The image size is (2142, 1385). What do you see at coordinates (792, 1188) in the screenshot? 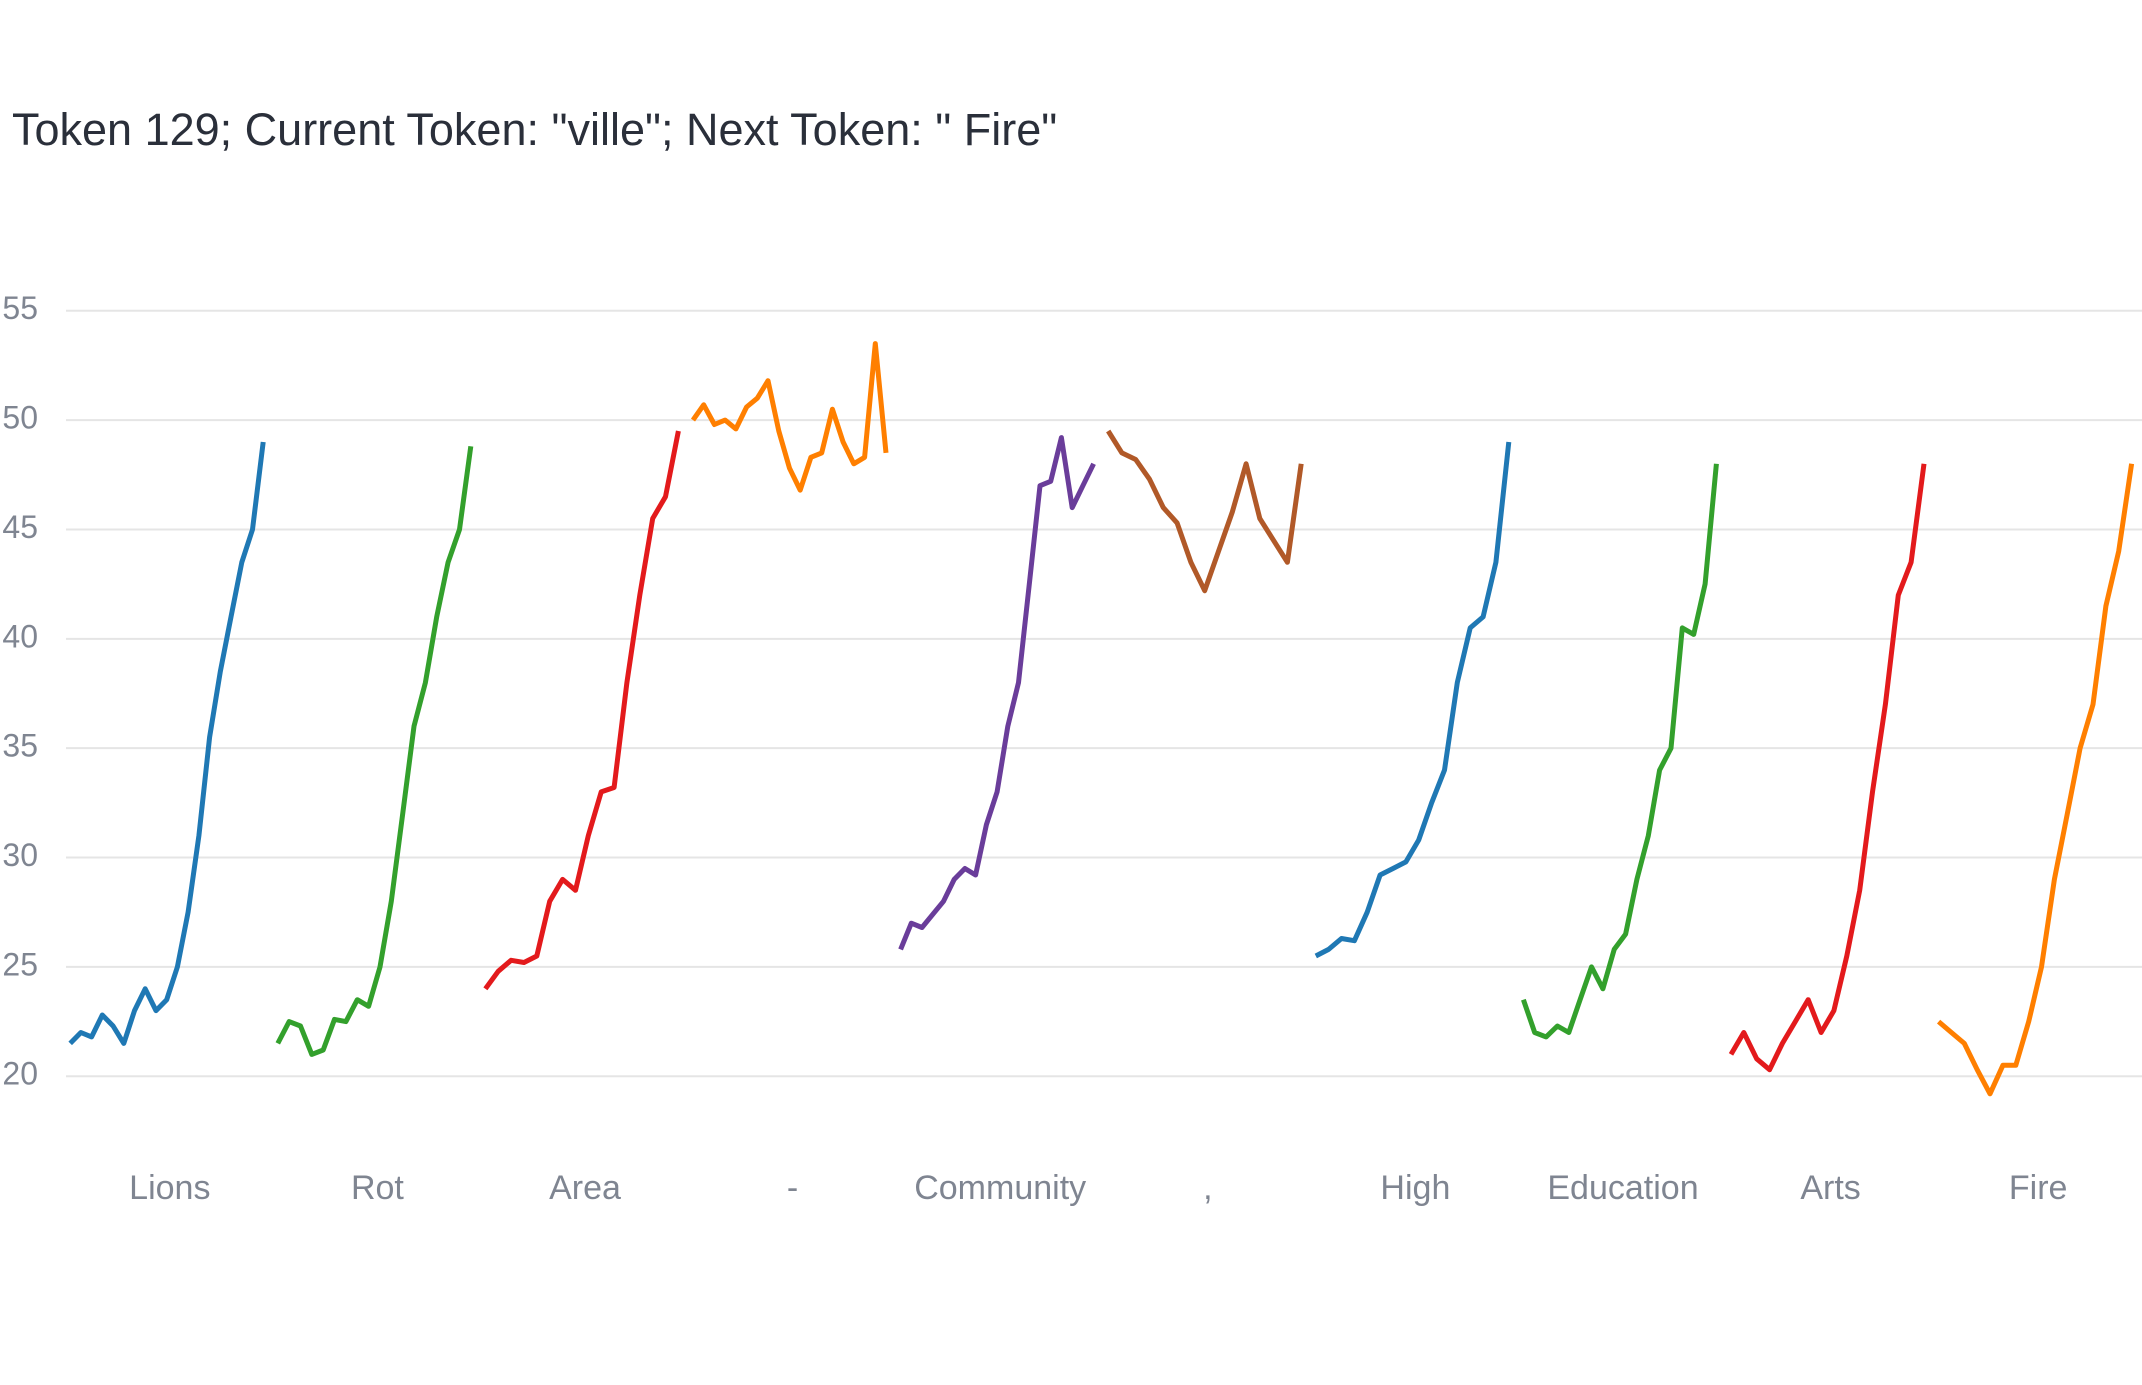
I see `x-tick-label: -` at bounding box center [792, 1188].